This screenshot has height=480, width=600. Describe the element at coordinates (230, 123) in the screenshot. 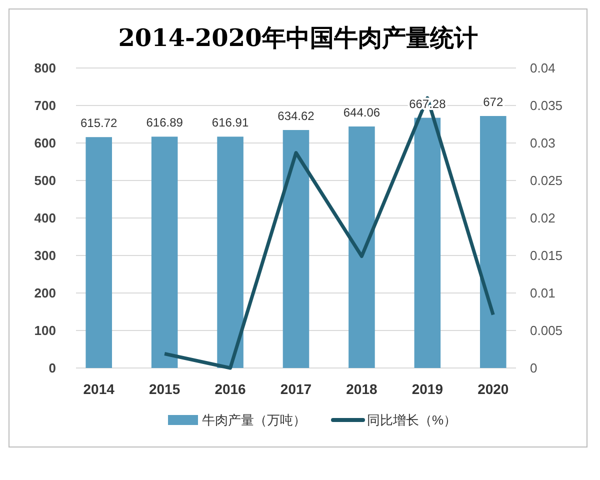

I see `data-label: 616.91` at that location.